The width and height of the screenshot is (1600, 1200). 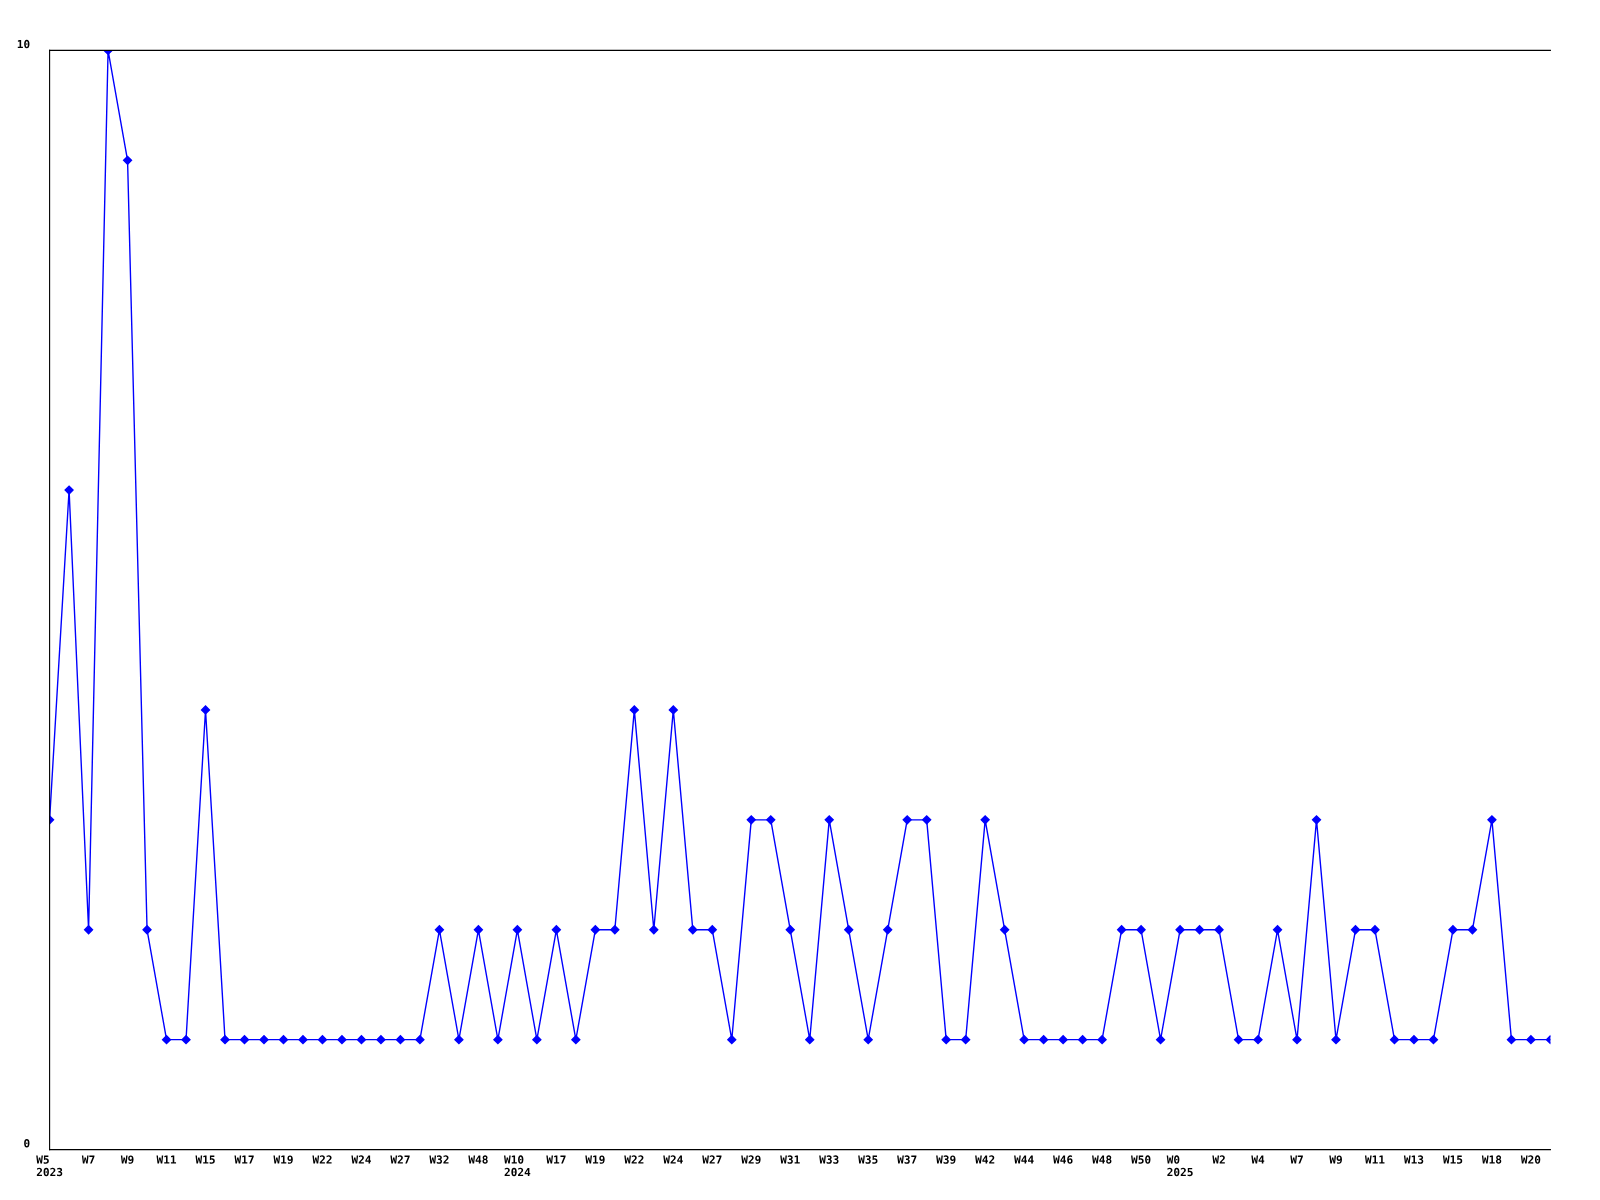 I want to click on x-tick-label: W50, so click(x=1141, y=1159).